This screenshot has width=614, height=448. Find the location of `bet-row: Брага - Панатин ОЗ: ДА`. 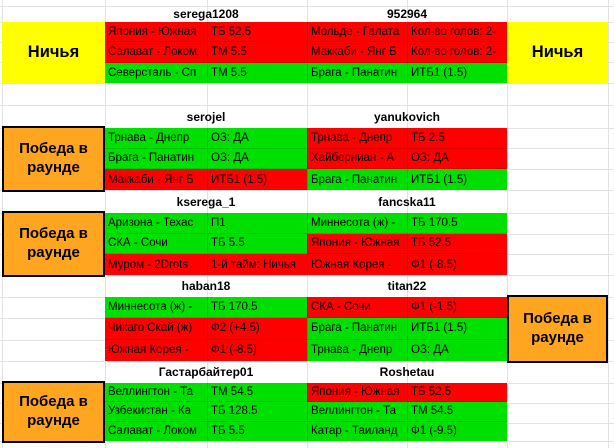

bet-row: Брага - Панатин ОЗ: ДА is located at coordinates (206, 159).